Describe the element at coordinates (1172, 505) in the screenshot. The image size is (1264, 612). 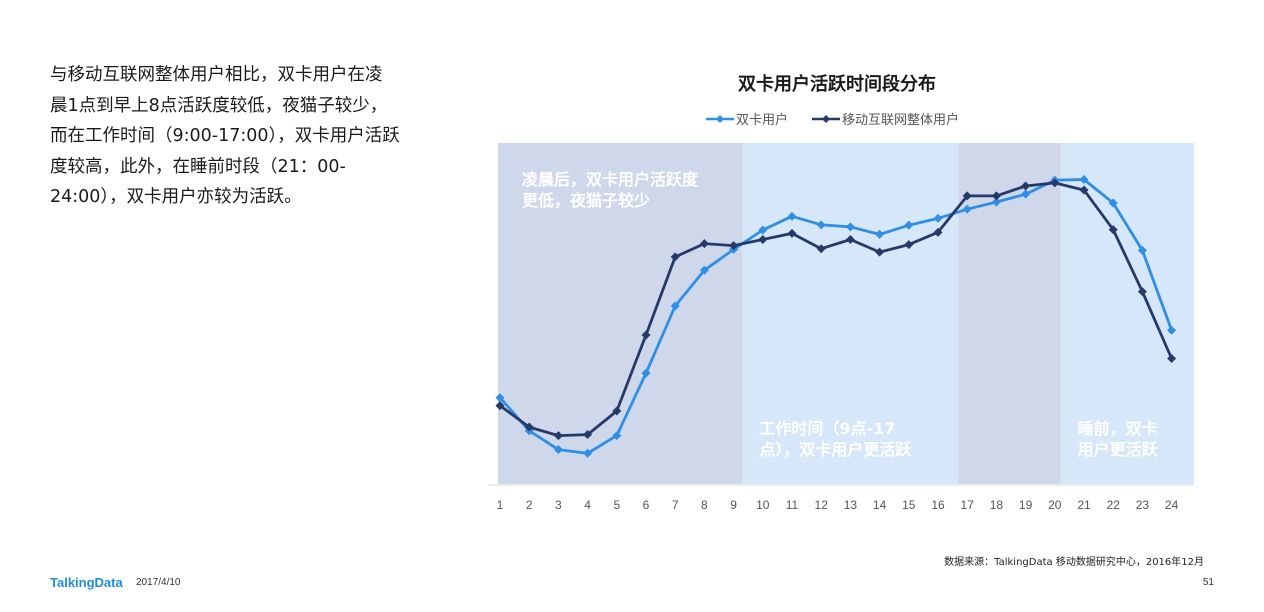
I see `x-tick-label: 24` at that location.